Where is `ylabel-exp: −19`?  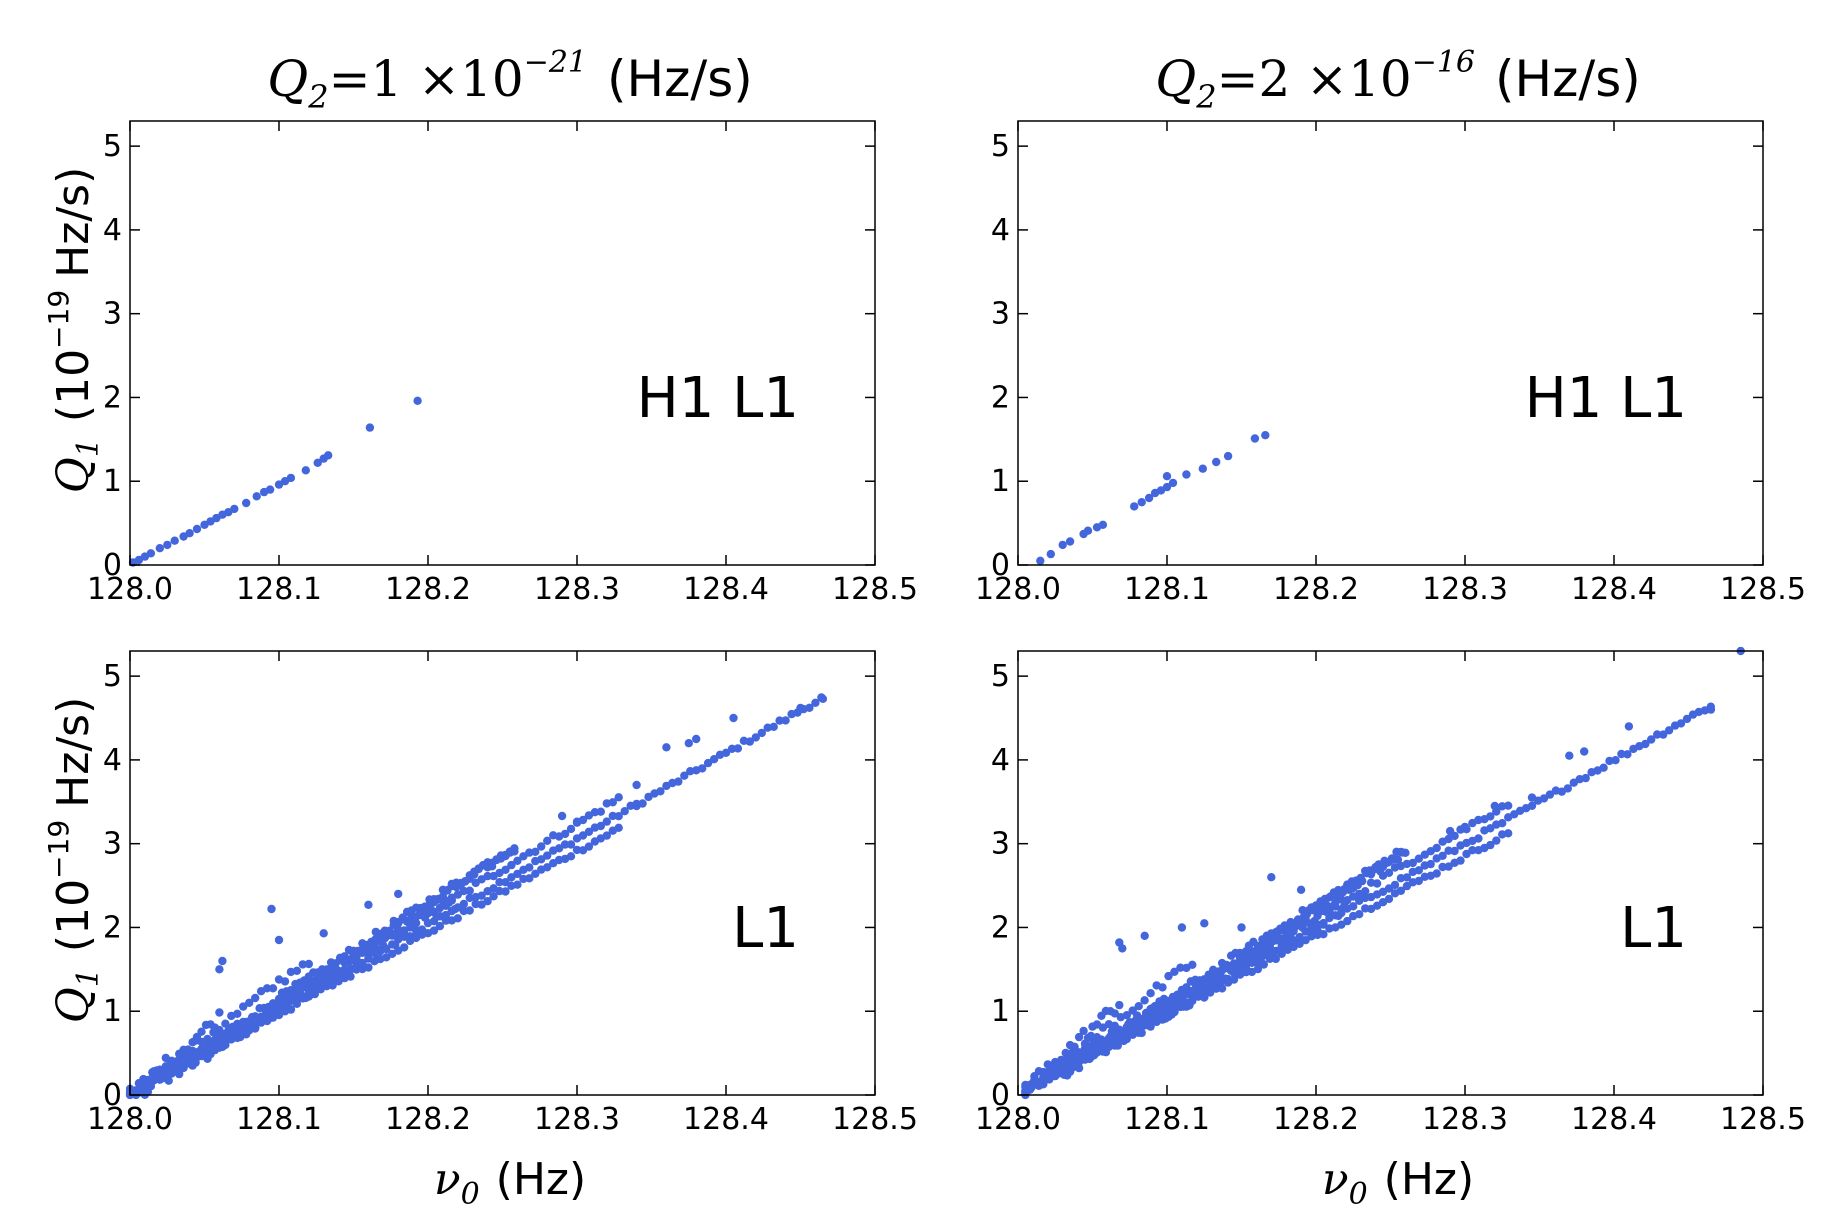
ylabel-exp: −19 is located at coordinates (58, 319).